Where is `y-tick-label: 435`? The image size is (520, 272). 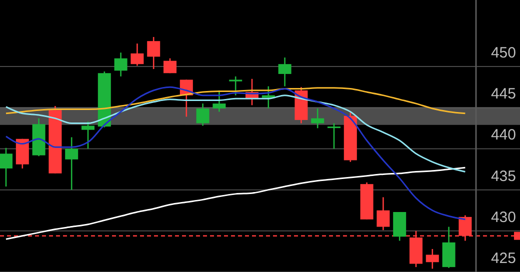
y-tick-label: 435 is located at coordinates (503, 176).